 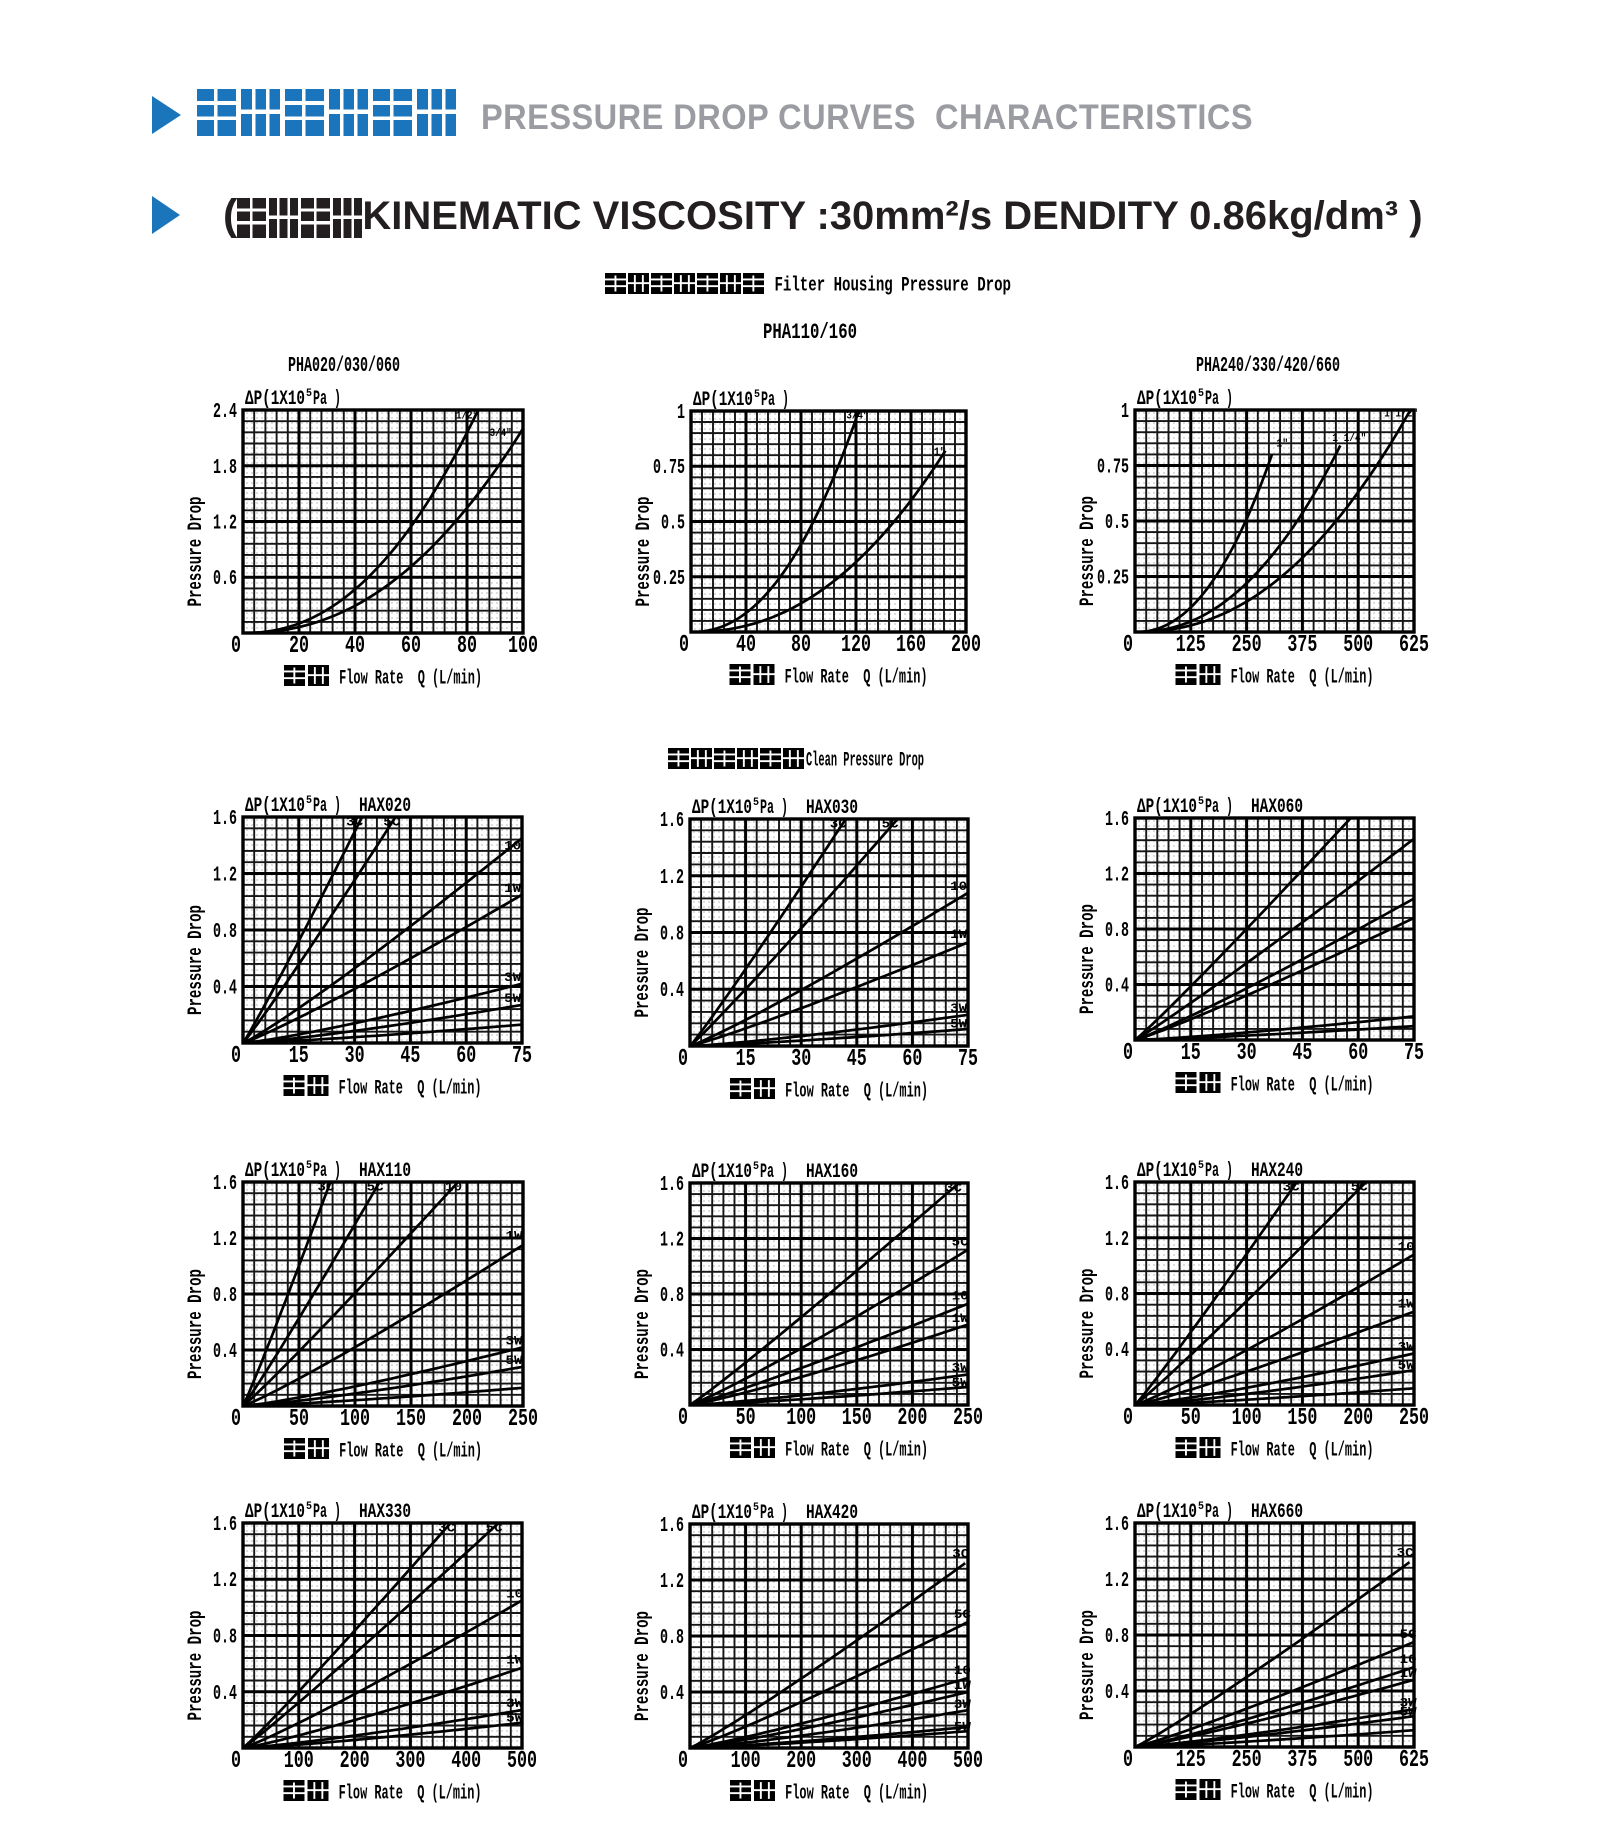 I want to click on svg-text: Filter Housing Pressure Drop, so click(x=888, y=286).